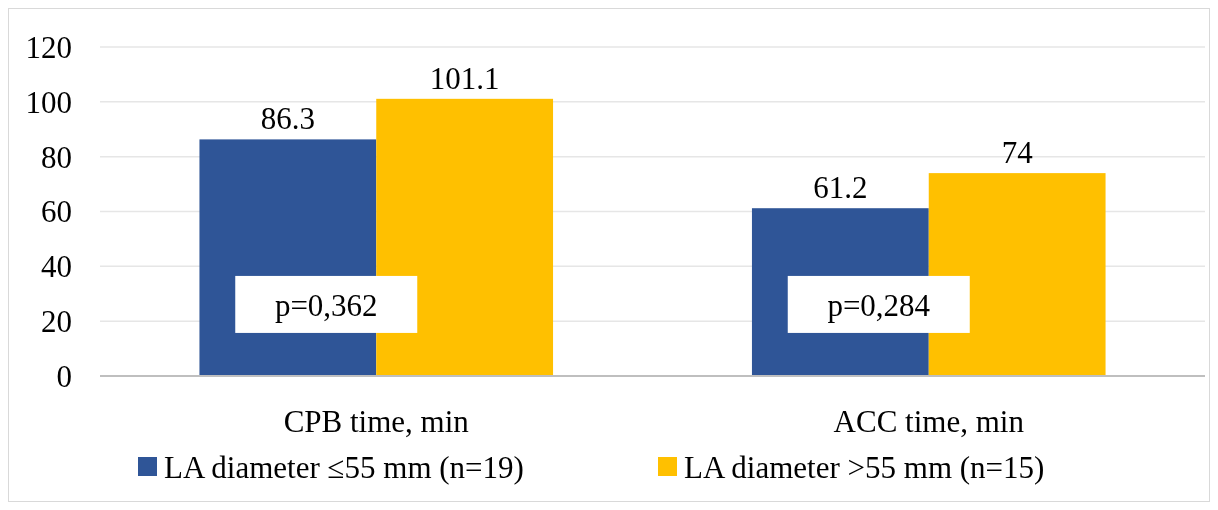  I want to click on data-label: 61.2, so click(840, 188).